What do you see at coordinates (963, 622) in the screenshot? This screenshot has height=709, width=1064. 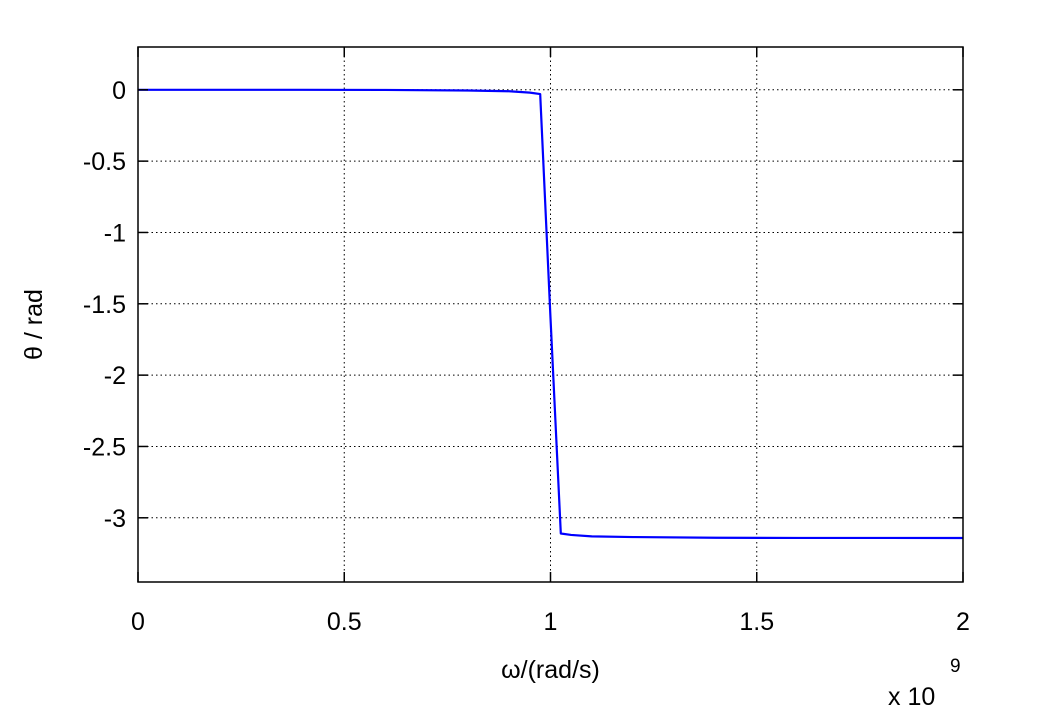 I see `x-tick-label: 2` at bounding box center [963, 622].